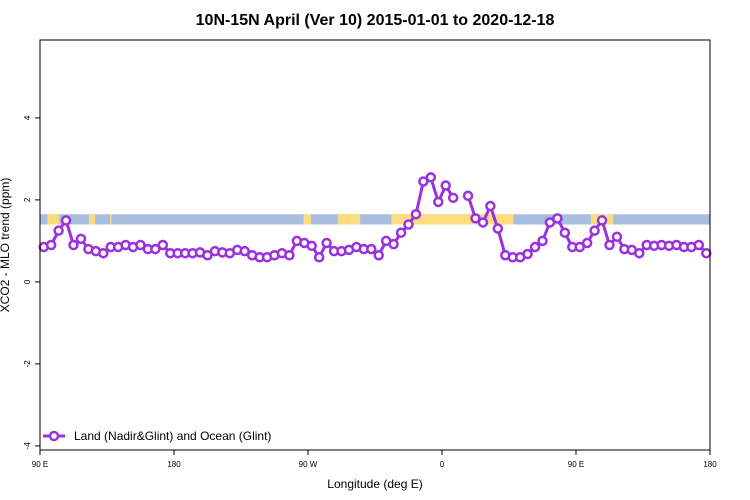 This screenshot has width=750, height=500. I want to click on y-tick-label: -2, so click(27, 364).